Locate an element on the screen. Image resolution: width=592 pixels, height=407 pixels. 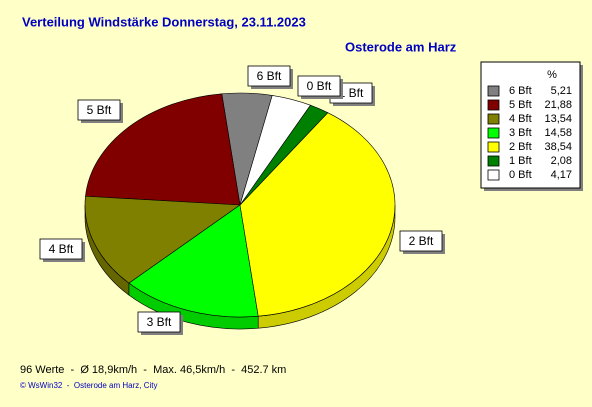
slice-label: 1 Bft is located at coordinates (351, 93).